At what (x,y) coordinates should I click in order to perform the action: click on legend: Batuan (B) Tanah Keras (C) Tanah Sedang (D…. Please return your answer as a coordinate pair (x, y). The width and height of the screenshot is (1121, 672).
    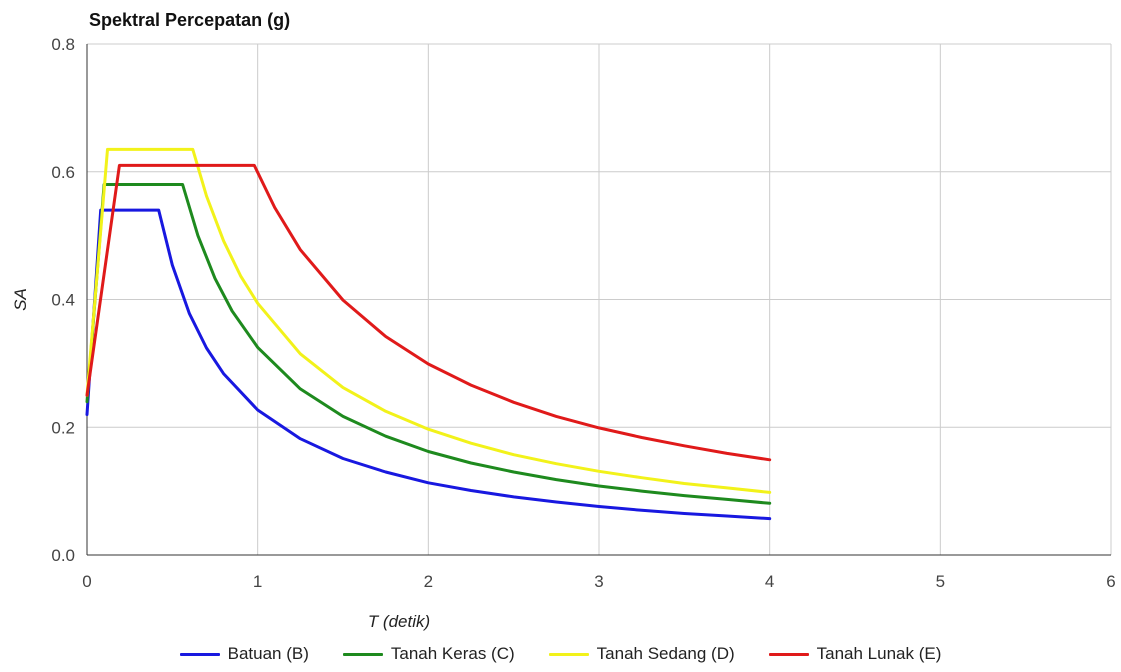
    Looking at the image, I should click on (560, 654).